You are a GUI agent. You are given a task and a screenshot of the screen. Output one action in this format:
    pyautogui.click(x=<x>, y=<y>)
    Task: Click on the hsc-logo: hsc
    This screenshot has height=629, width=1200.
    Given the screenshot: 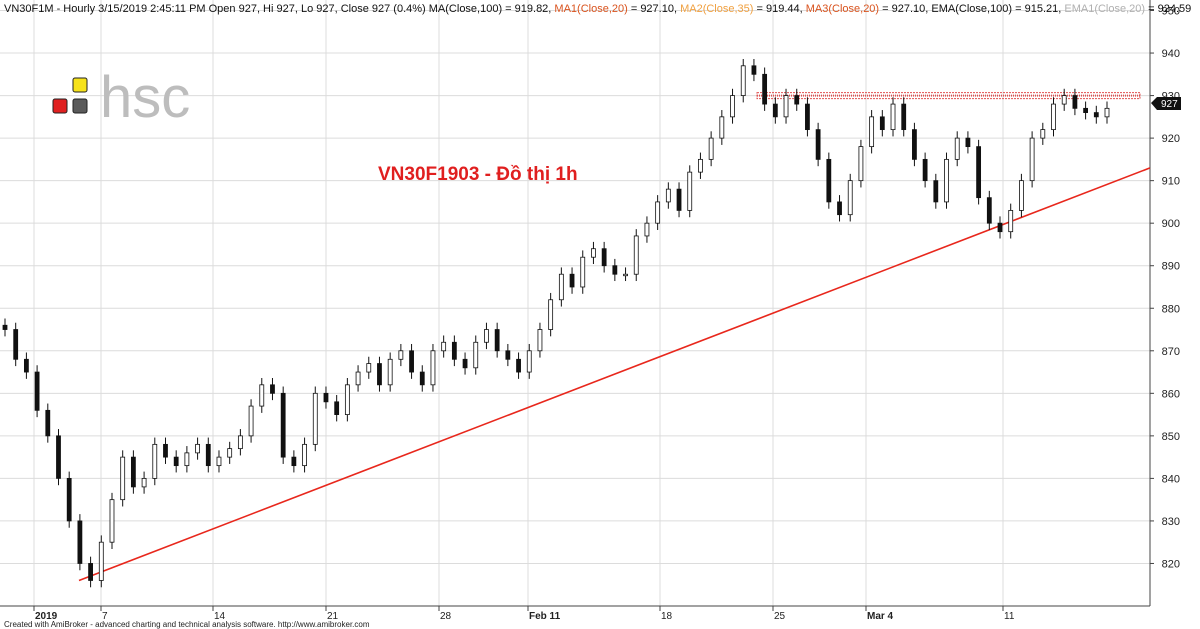 What is the action you would take?
    pyautogui.click(x=121, y=97)
    